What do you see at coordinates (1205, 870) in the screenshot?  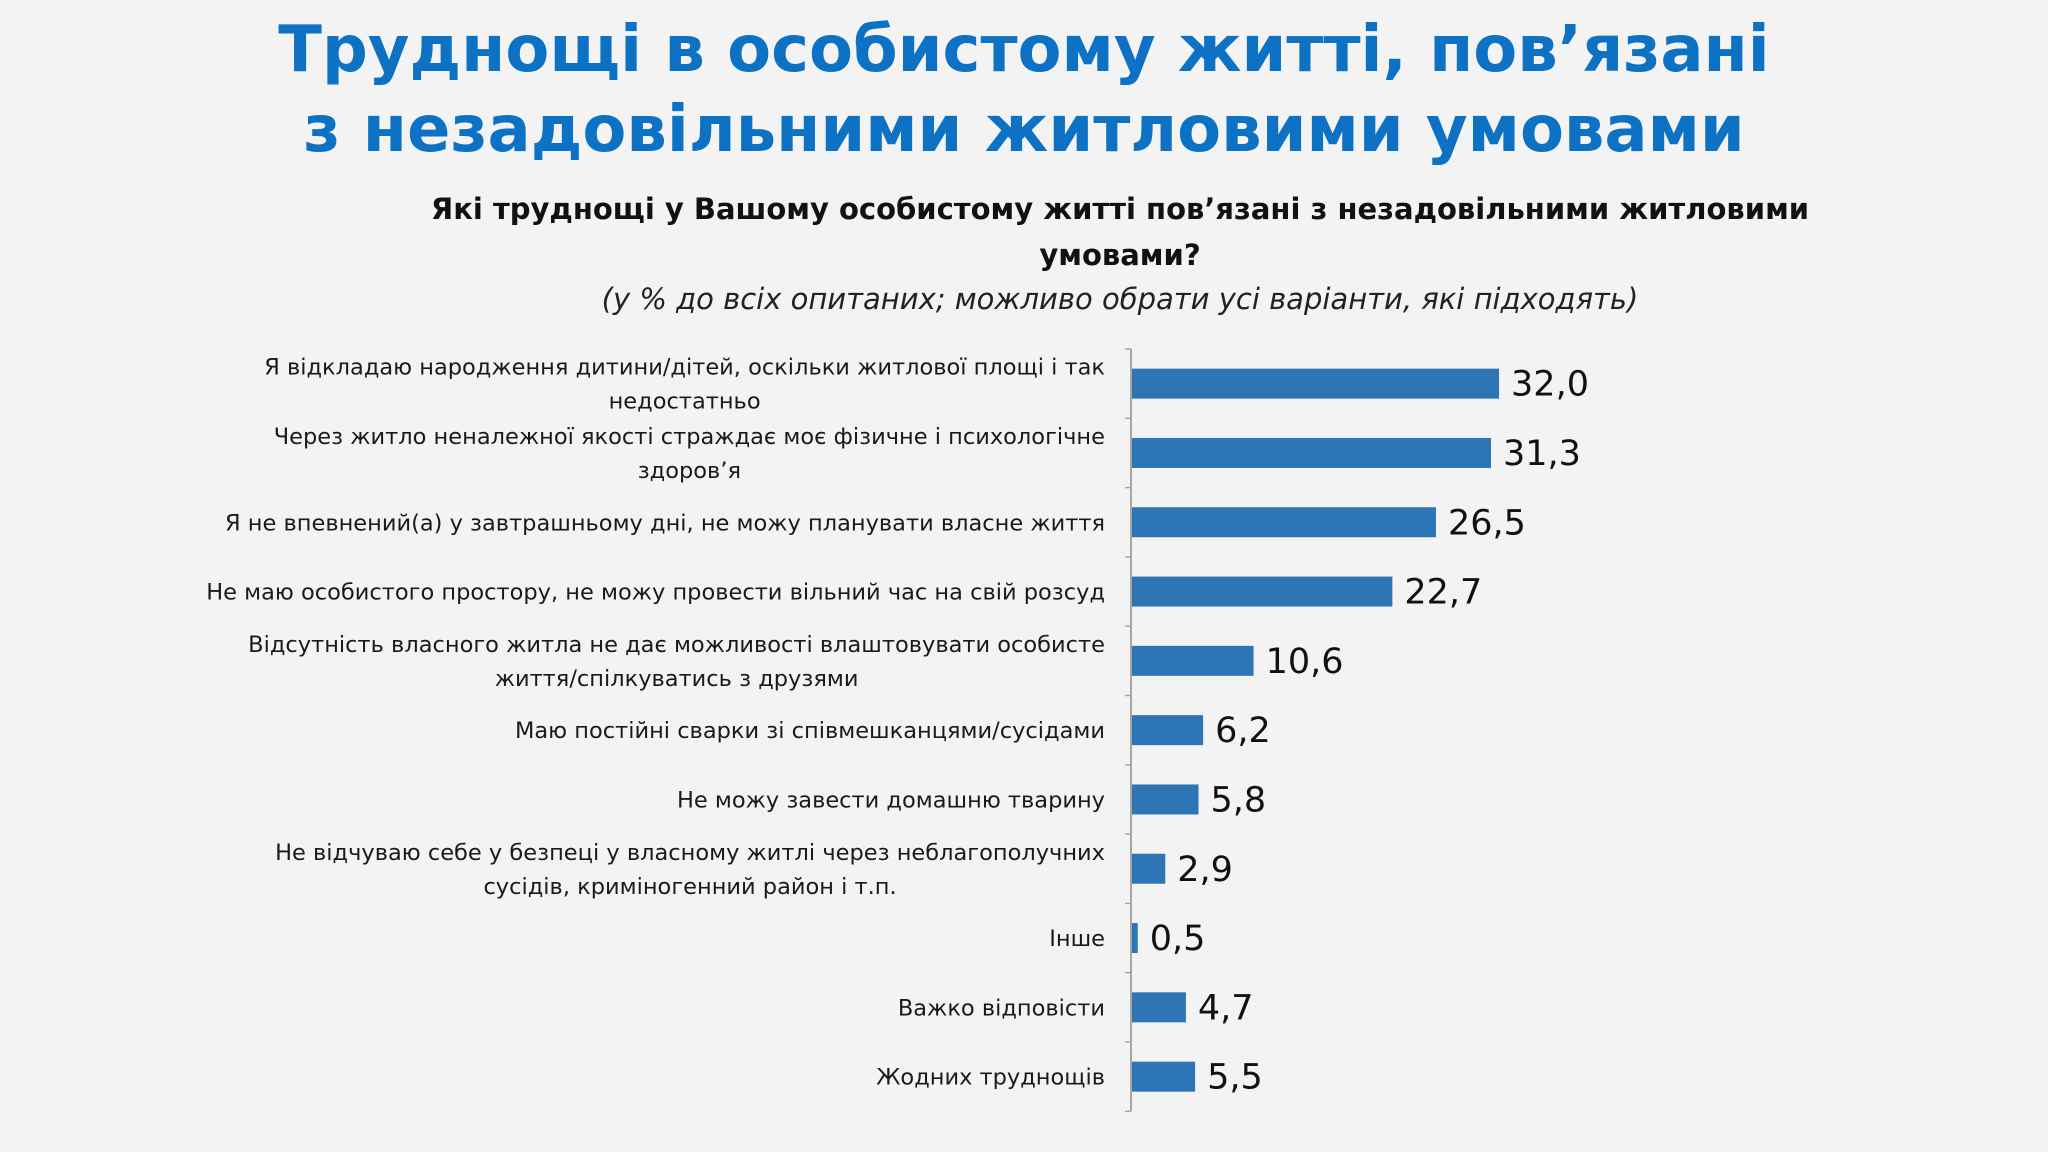 I see `bar-value-label: 2,9` at bounding box center [1205, 870].